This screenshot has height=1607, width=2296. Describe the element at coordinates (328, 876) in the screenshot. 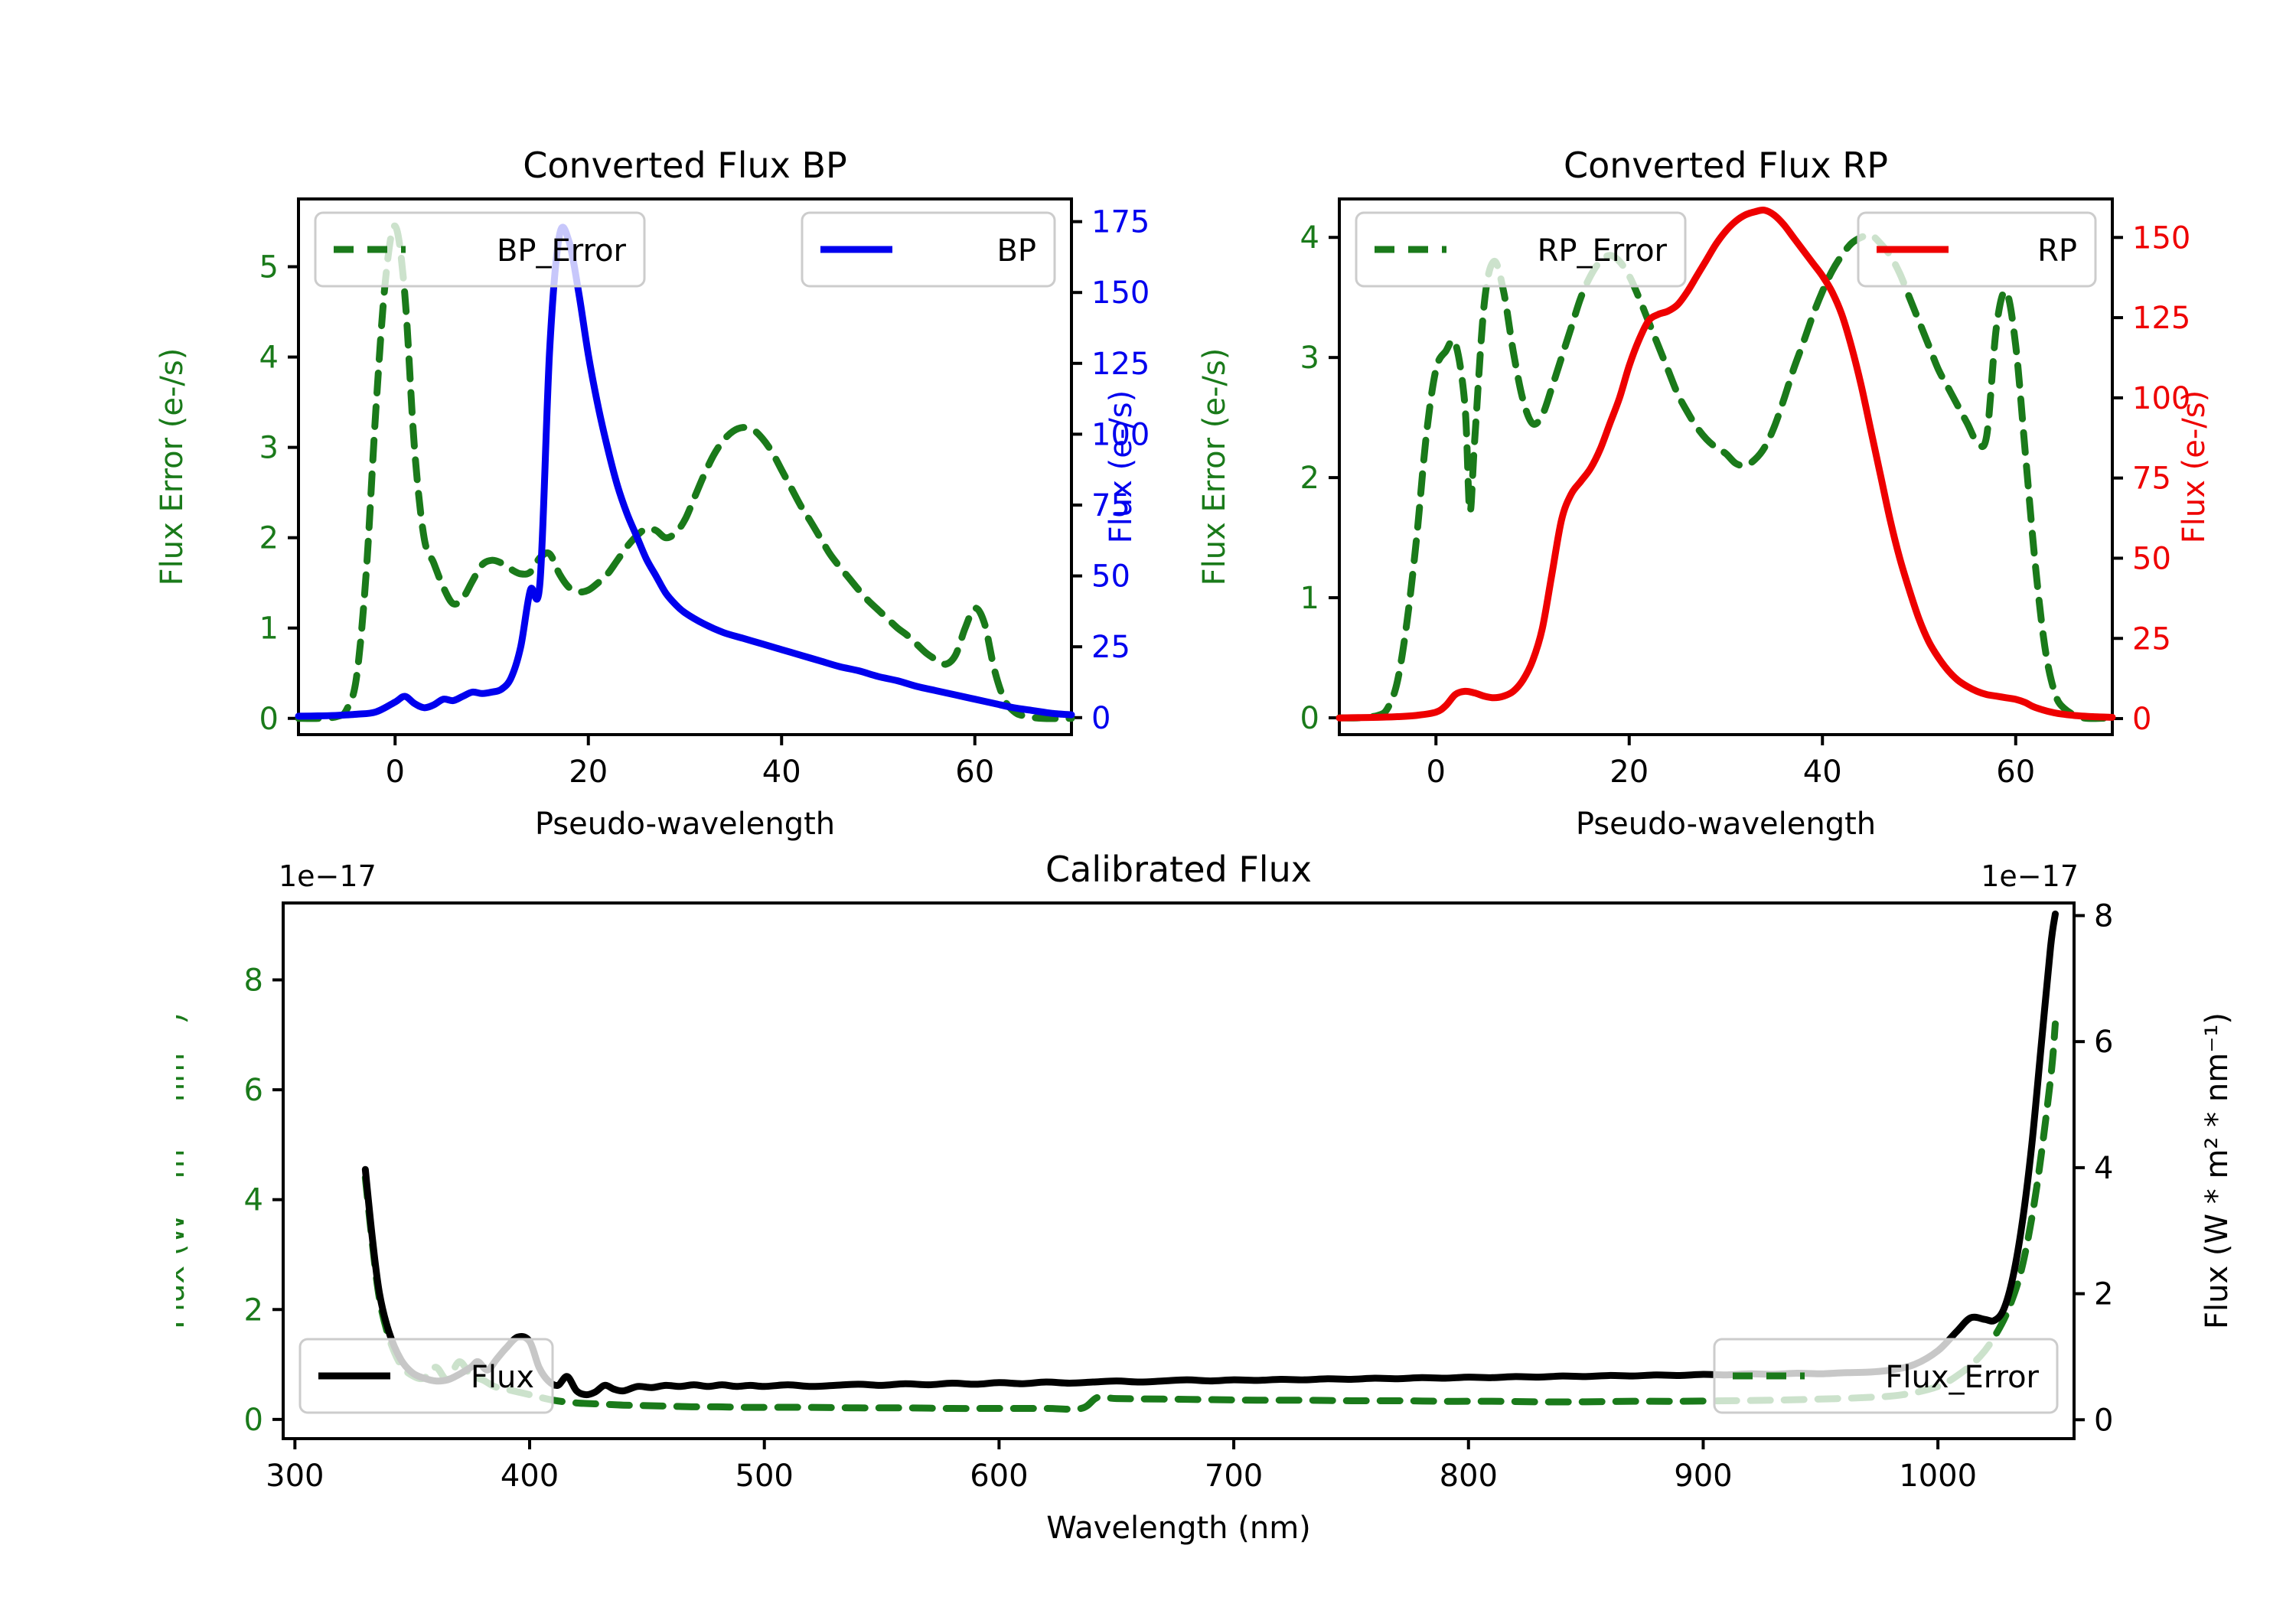

I see `y-offset-left: 1e−17` at that location.